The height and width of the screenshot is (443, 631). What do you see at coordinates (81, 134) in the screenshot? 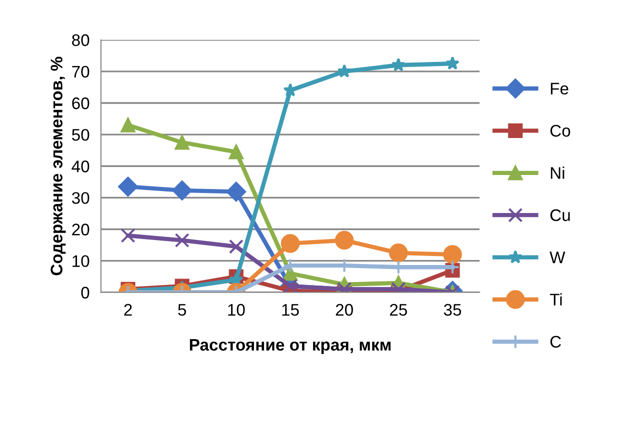
I see `y-tick-label: 50` at bounding box center [81, 134].